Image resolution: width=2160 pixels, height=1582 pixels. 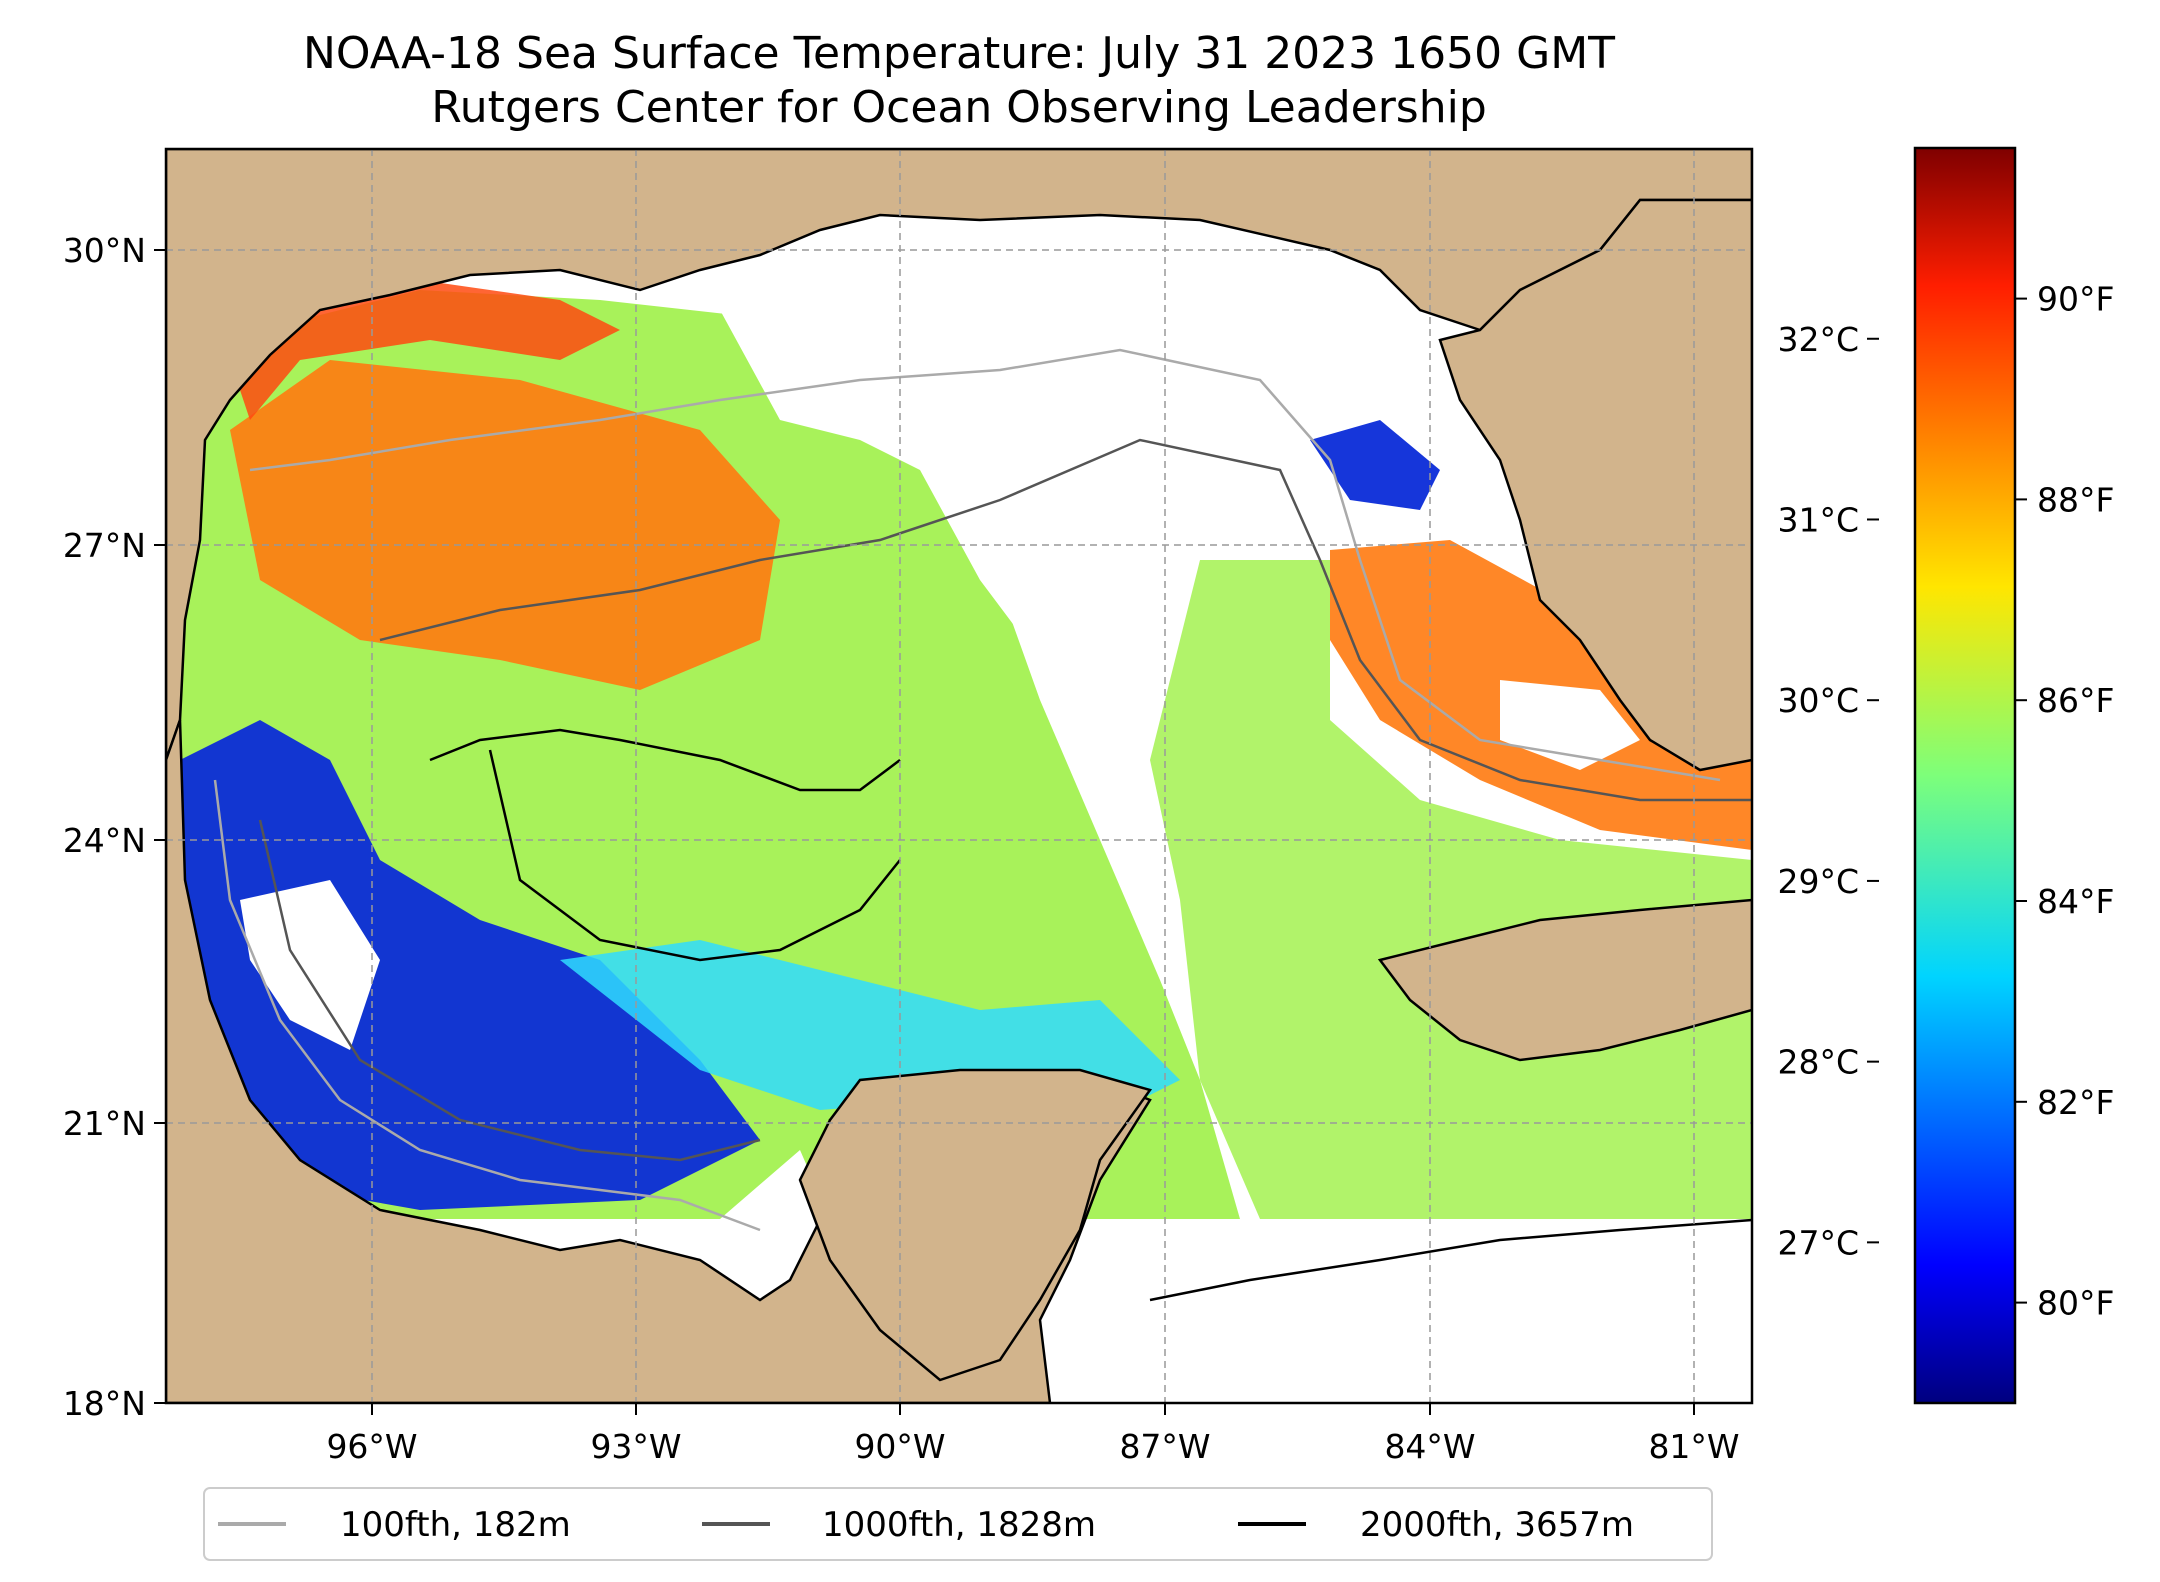 I want to click on sst-warm-coast-nw, so click(x=425, y=350).